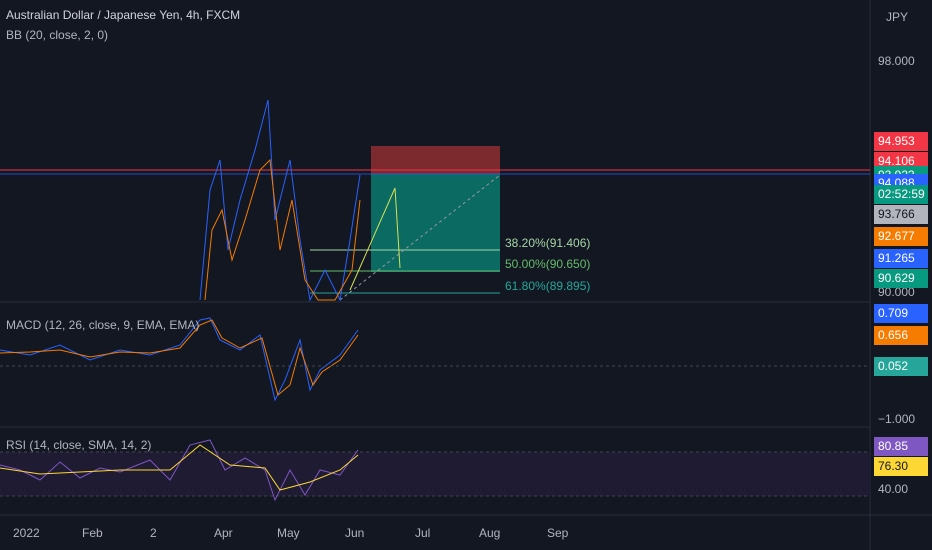 The width and height of the screenshot is (932, 550). Describe the element at coordinates (223, 533) in the screenshot. I see `time-label: Apr` at that location.